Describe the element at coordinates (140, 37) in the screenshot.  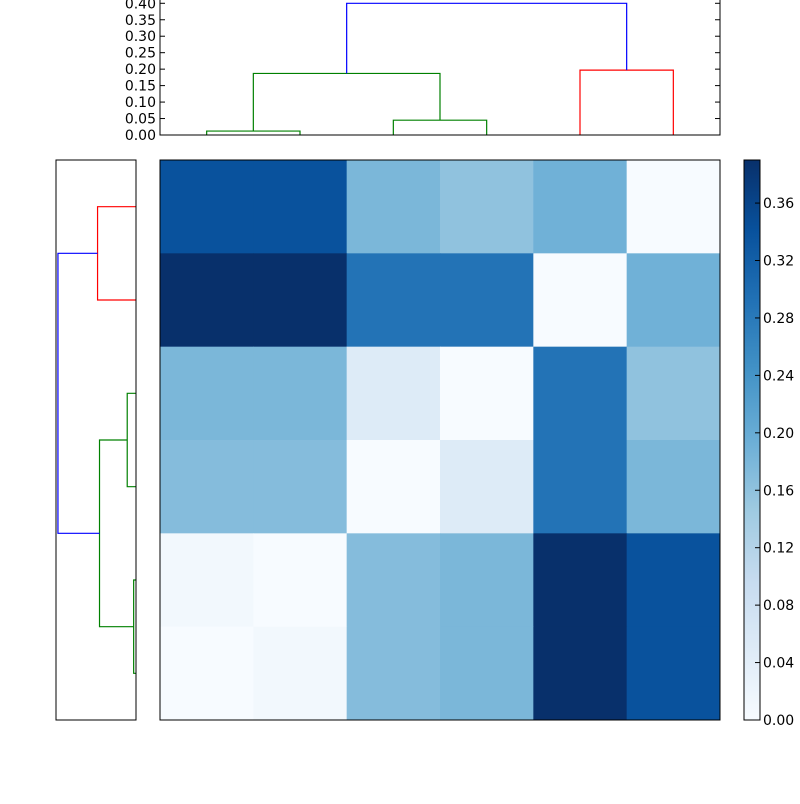
I see `y-tick-label: 0.30` at that location.